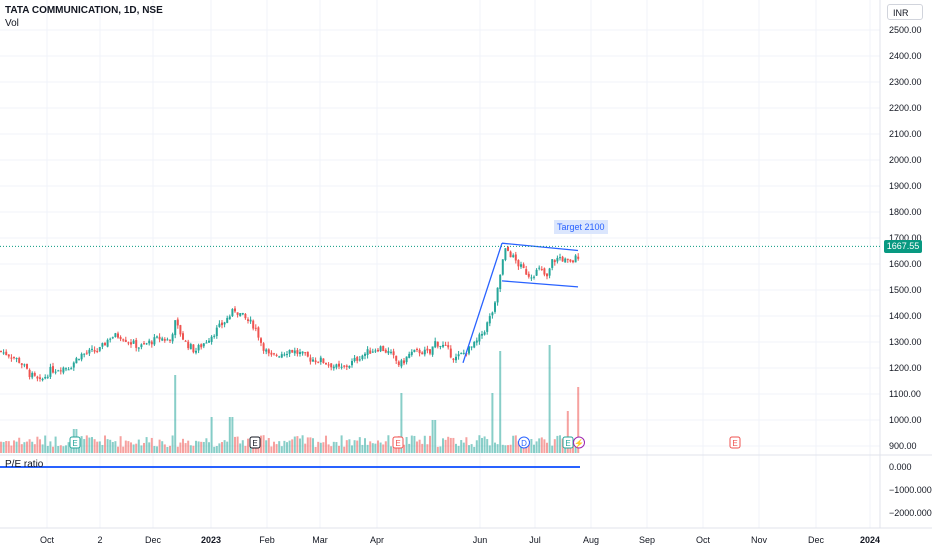  I want to click on event-markers: E E E D E ⚡ E, so click(405, 442).